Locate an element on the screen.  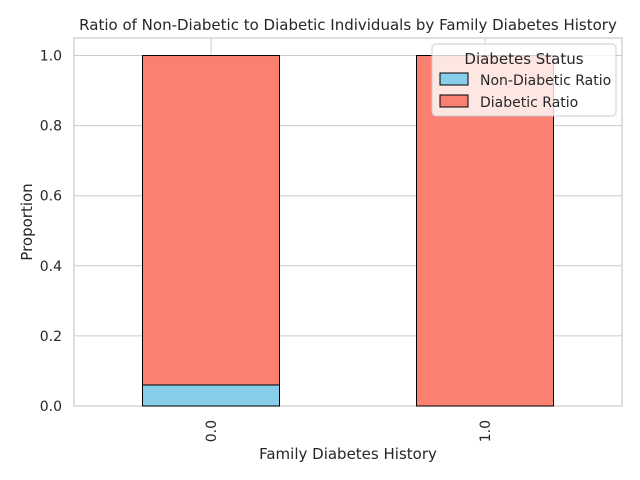
x-axis-ticks: 0.0 1.0 is located at coordinates (349, 431).